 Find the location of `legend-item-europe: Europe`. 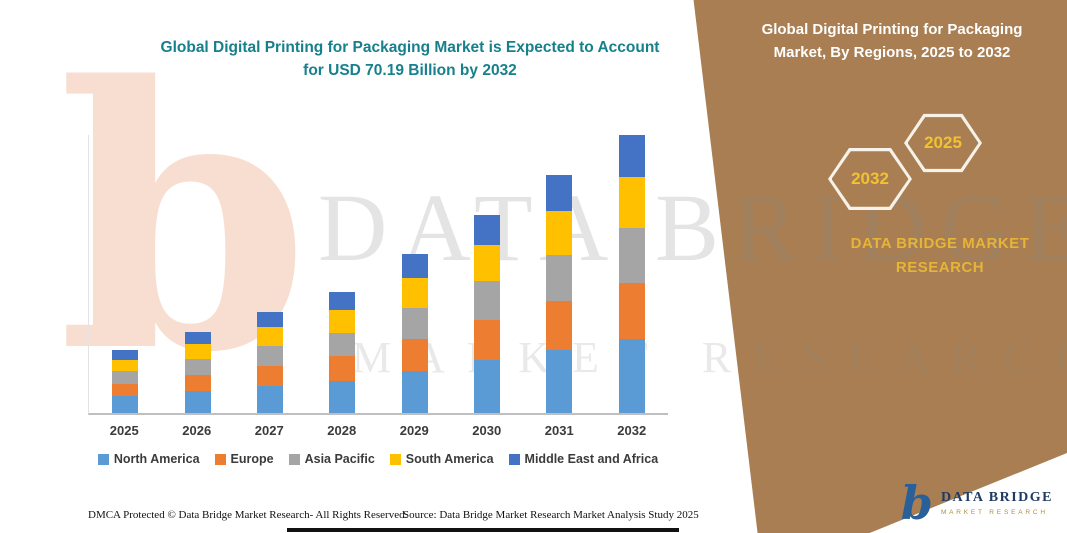

legend-item-europe: Europe is located at coordinates (244, 459).